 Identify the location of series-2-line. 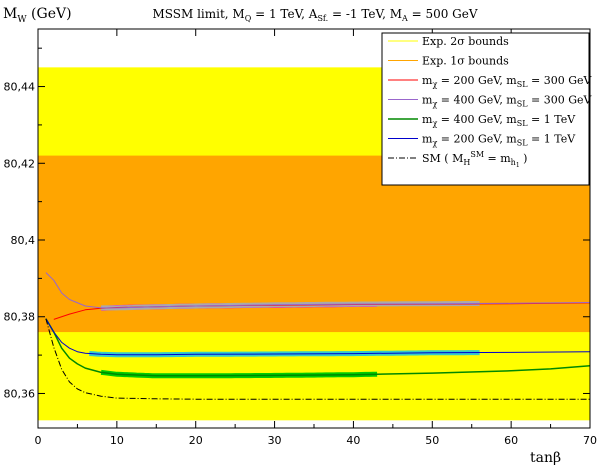
(318, 347).